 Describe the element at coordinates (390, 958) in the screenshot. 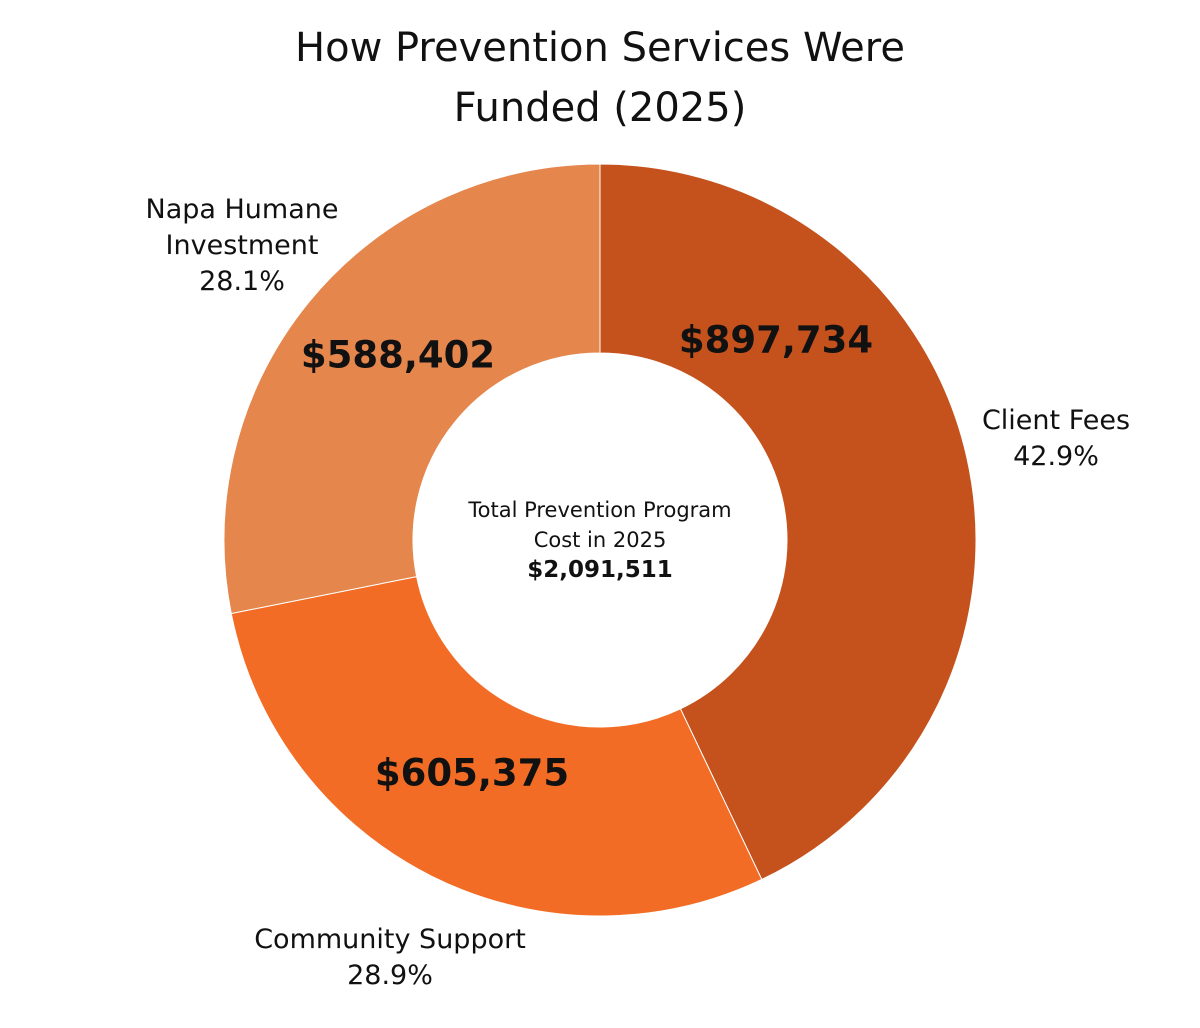

I see `slice-category-label-1: Community Support 28.9%` at that location.